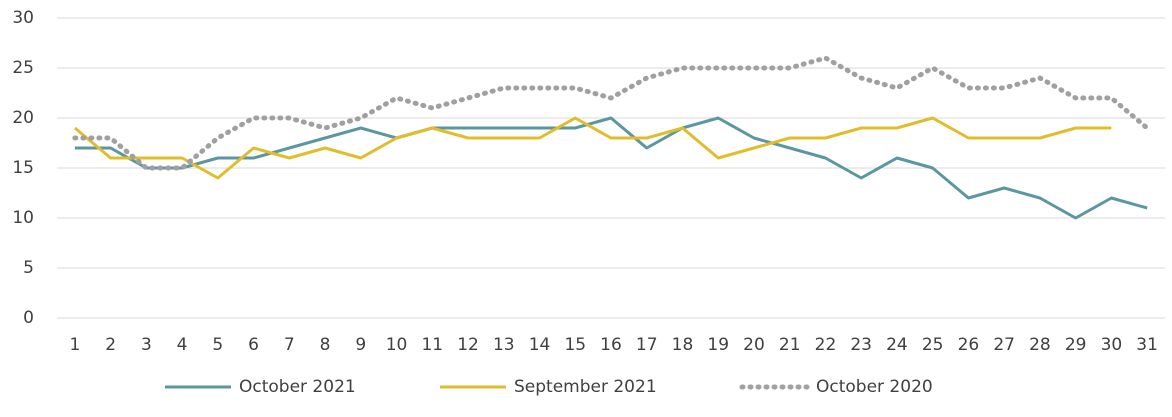  I want to click on y-tick-label: 20, so click(23, 118).